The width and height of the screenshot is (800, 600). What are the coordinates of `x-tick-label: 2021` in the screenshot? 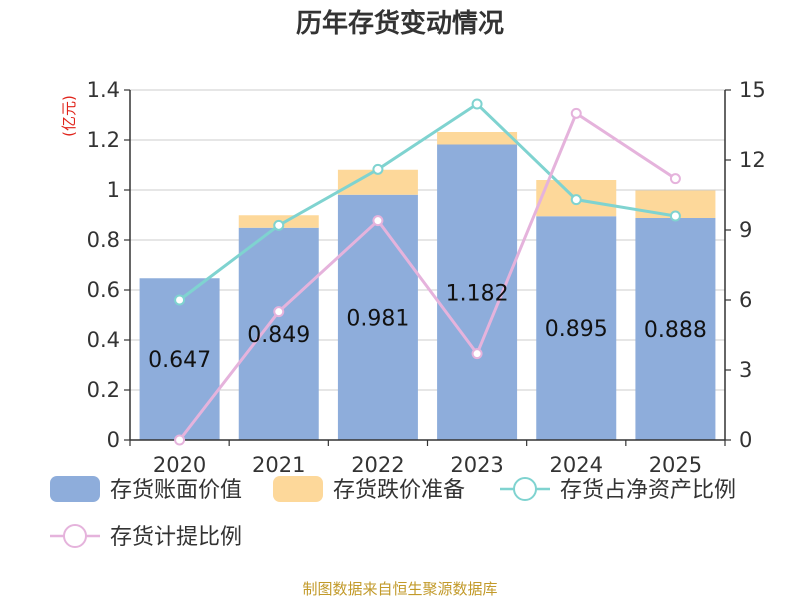 It's located at (278, 465).